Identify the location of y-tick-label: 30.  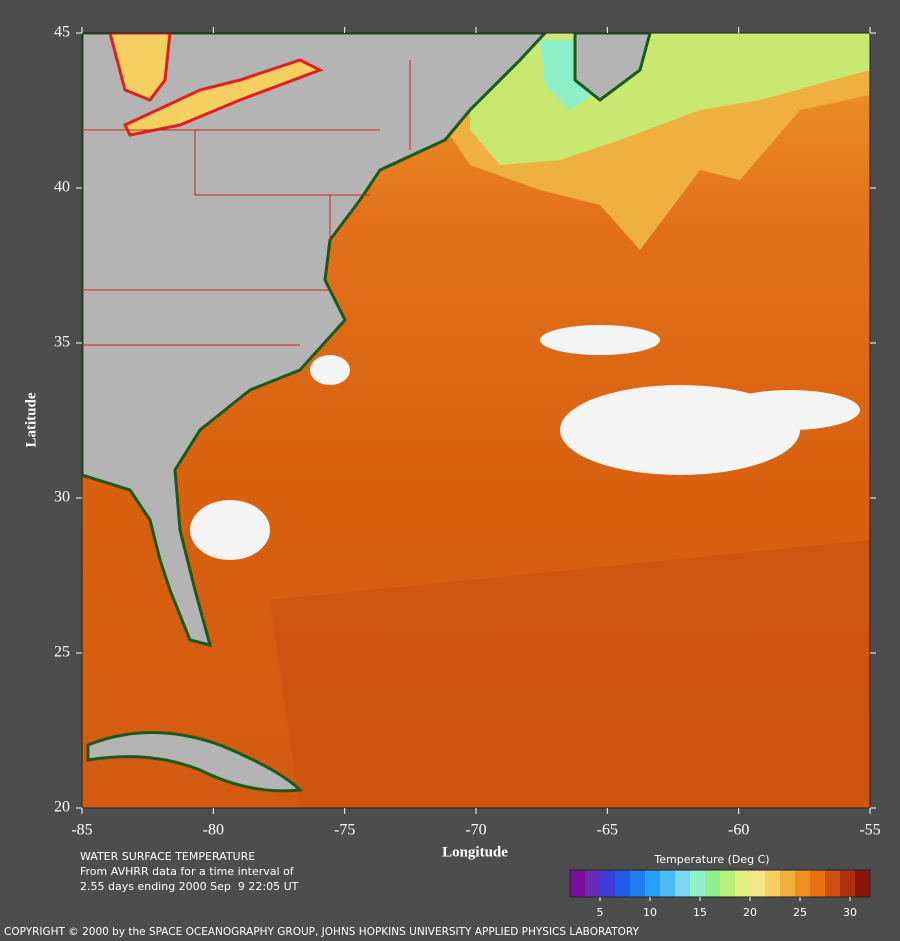
(62, 497).